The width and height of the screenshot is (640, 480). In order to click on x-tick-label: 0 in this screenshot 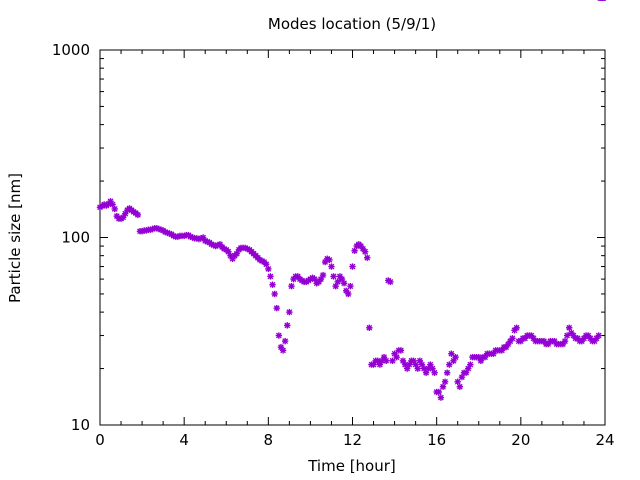, I will do `click(100, 440)`.